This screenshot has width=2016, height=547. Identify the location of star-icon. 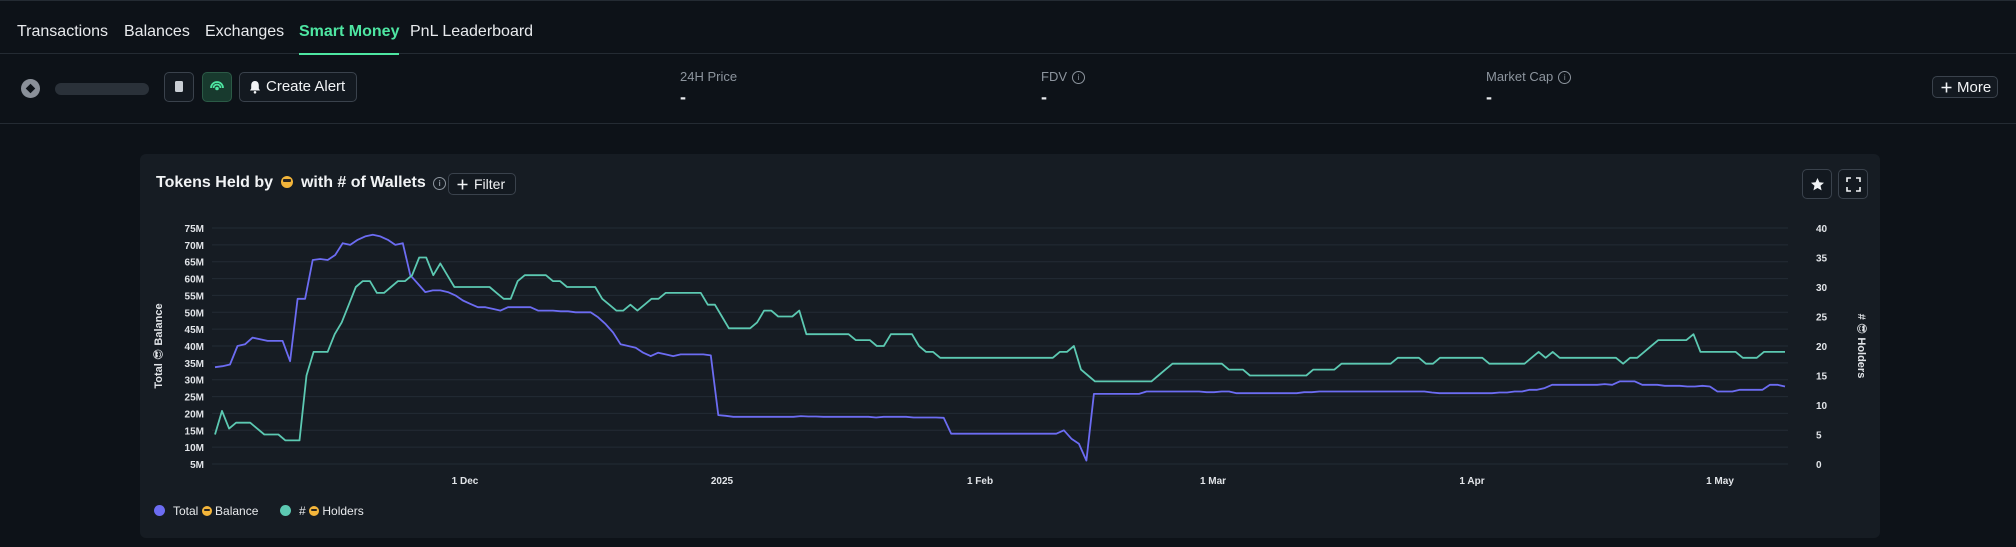
(1817, 184).